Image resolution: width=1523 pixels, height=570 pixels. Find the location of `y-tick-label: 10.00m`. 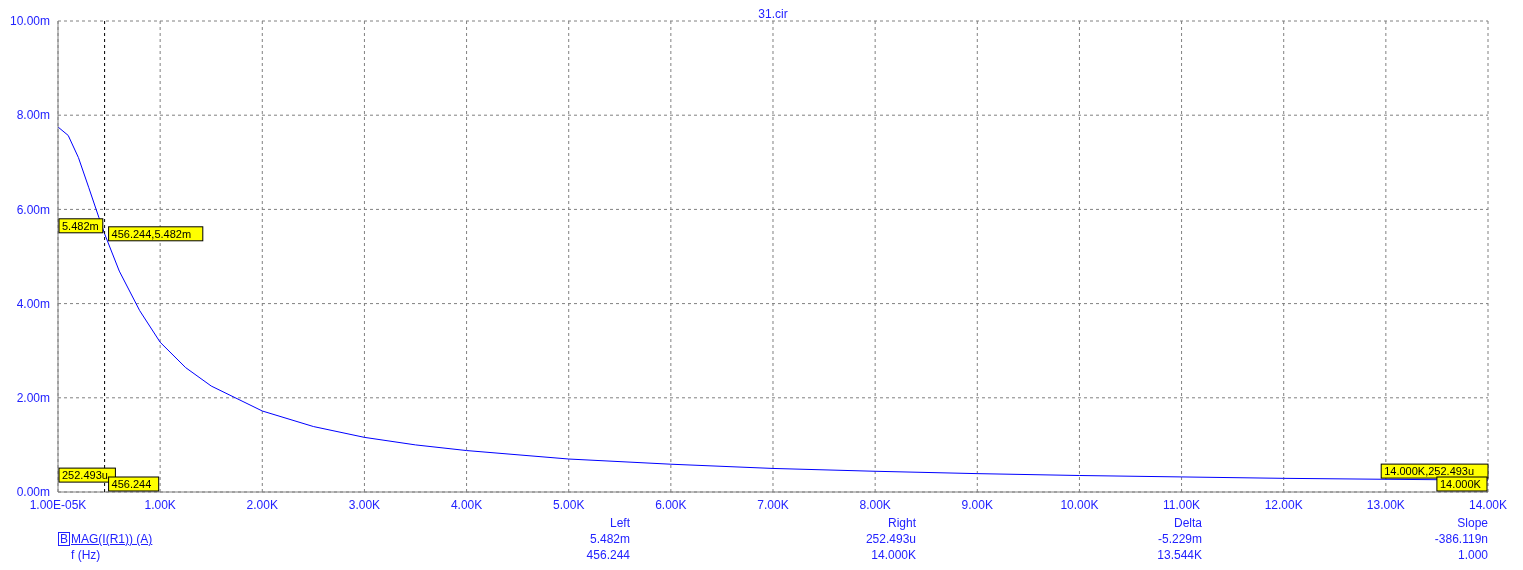

y-tick-label: 10.00m is located at coordinates (29, 21).